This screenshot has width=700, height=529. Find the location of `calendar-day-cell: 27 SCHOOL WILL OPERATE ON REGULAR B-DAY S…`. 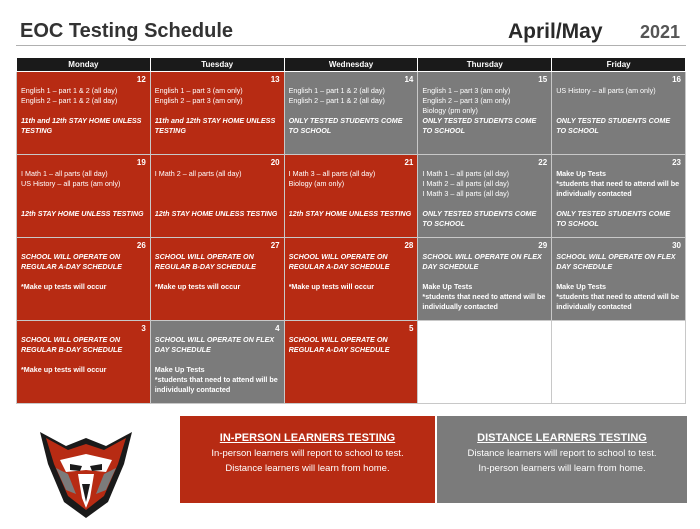

calendar-day-cell: 27 SCHOOL WILL OPERATE ON REGULAR B-DAY S… is located at coordinates (217, 279).